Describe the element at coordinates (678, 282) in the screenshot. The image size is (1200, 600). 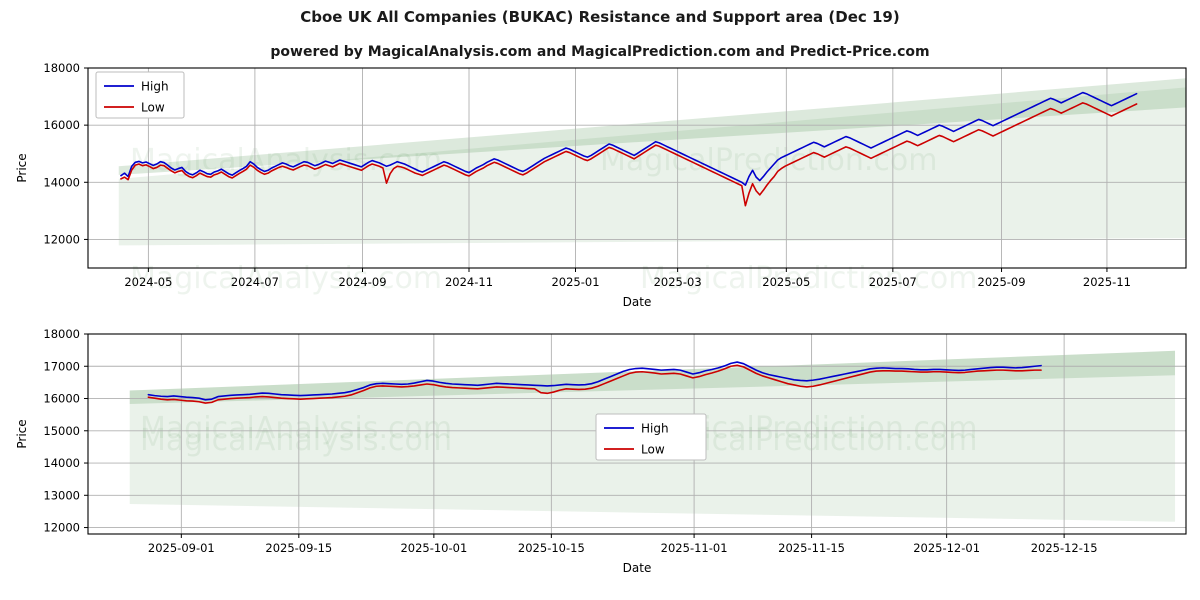
I see `x-tick-label: 2025-03` at that location.